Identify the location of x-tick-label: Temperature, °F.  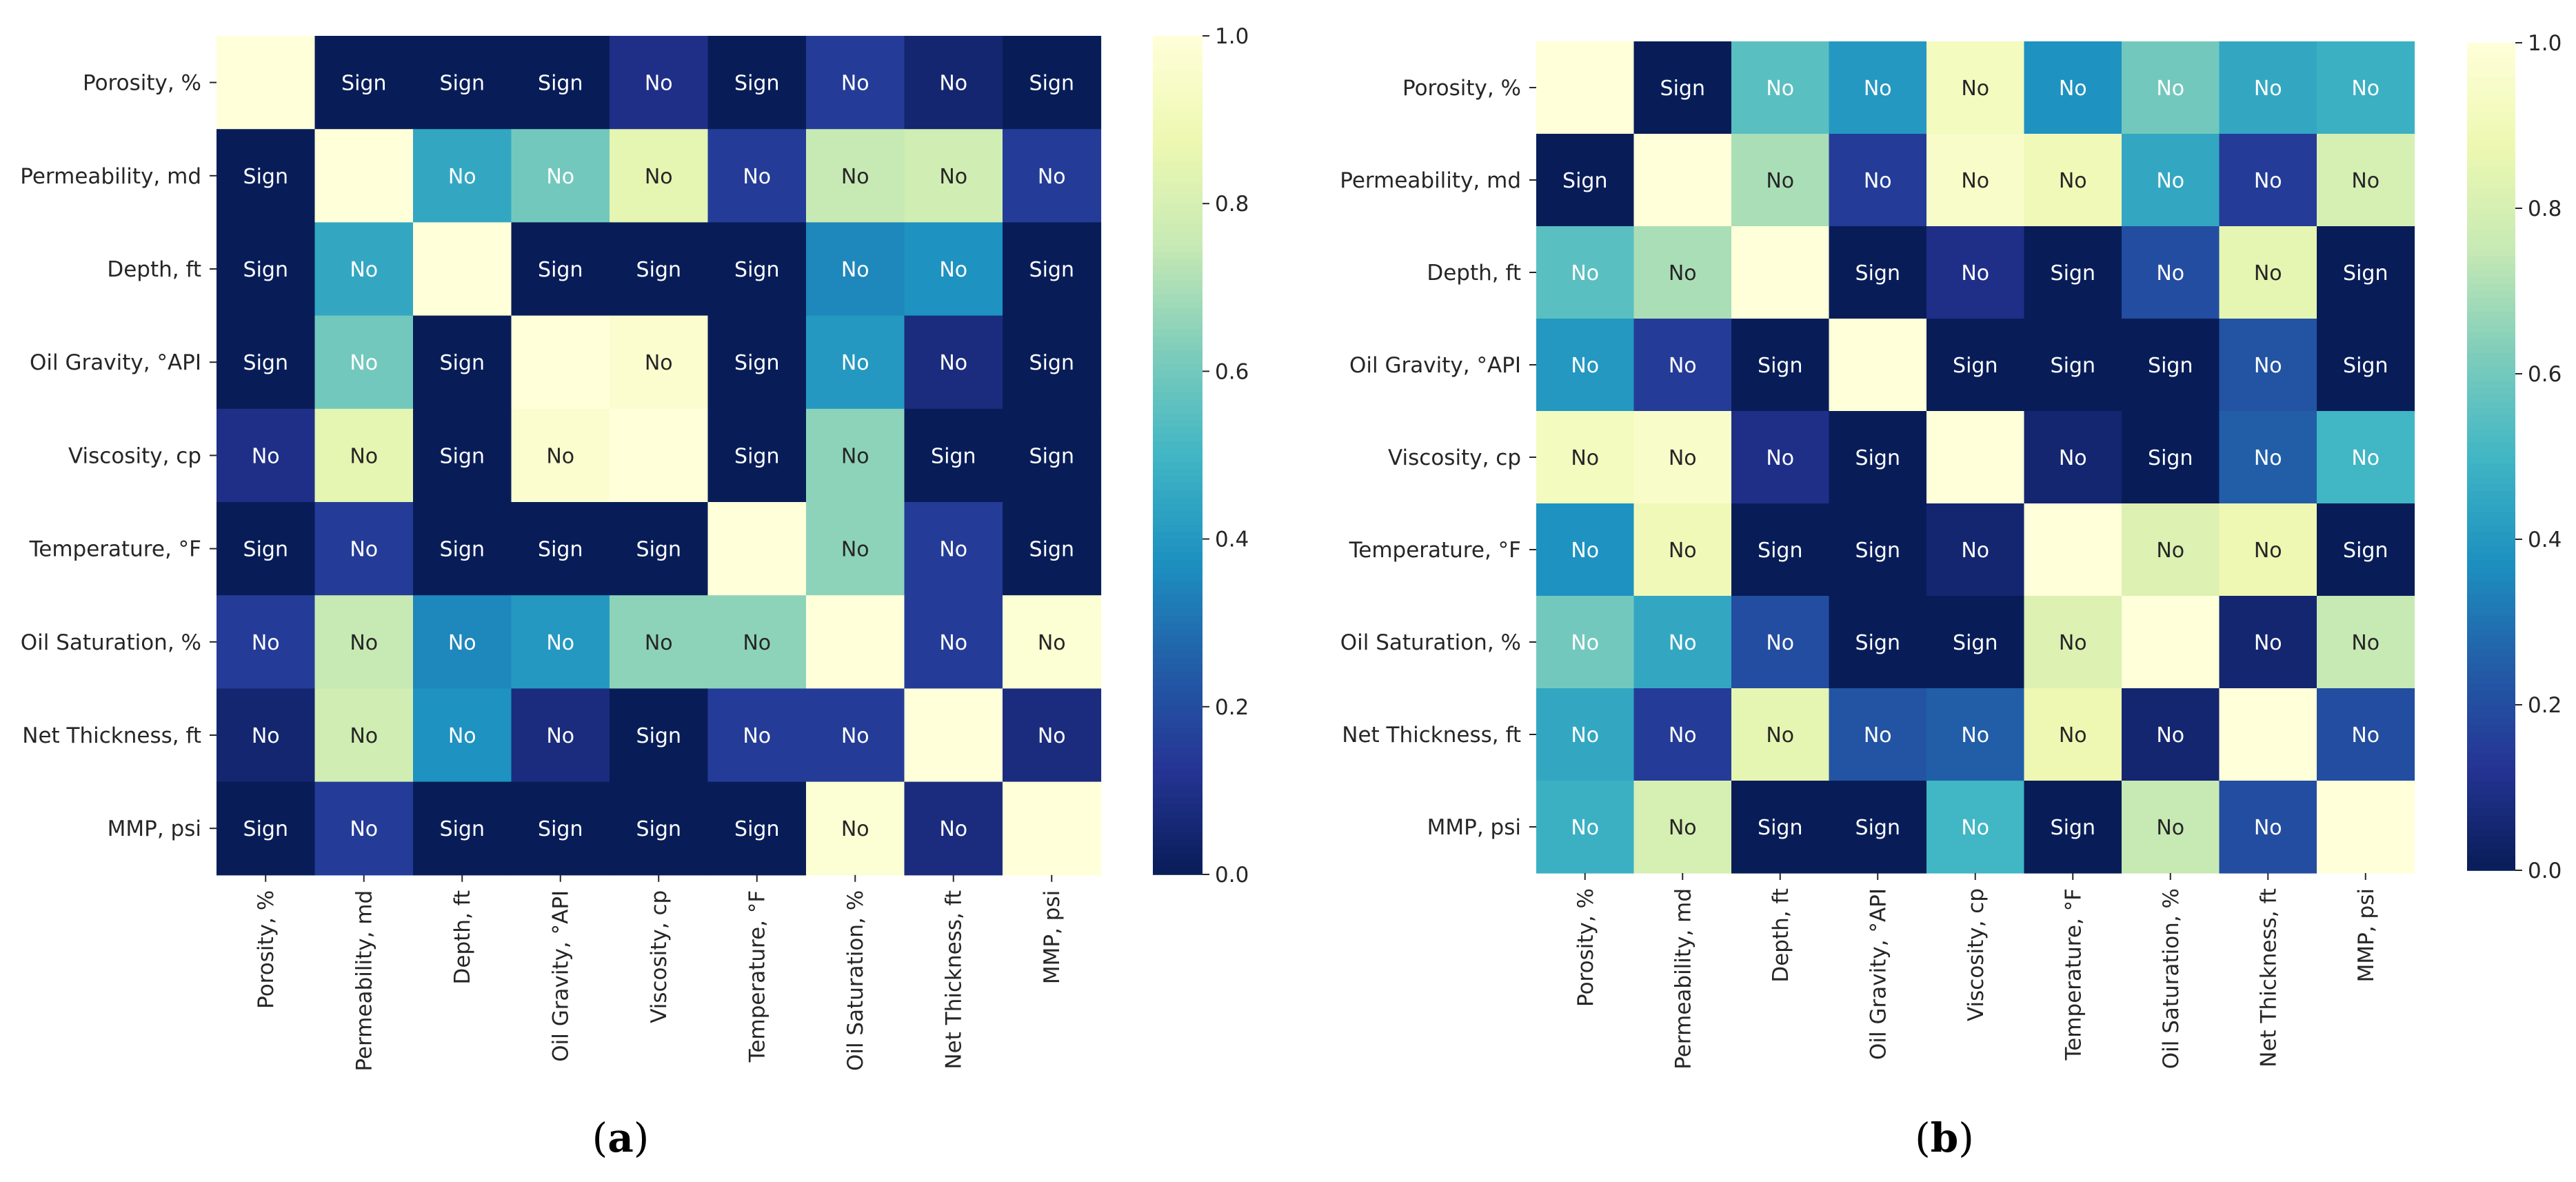
(2073, 974).